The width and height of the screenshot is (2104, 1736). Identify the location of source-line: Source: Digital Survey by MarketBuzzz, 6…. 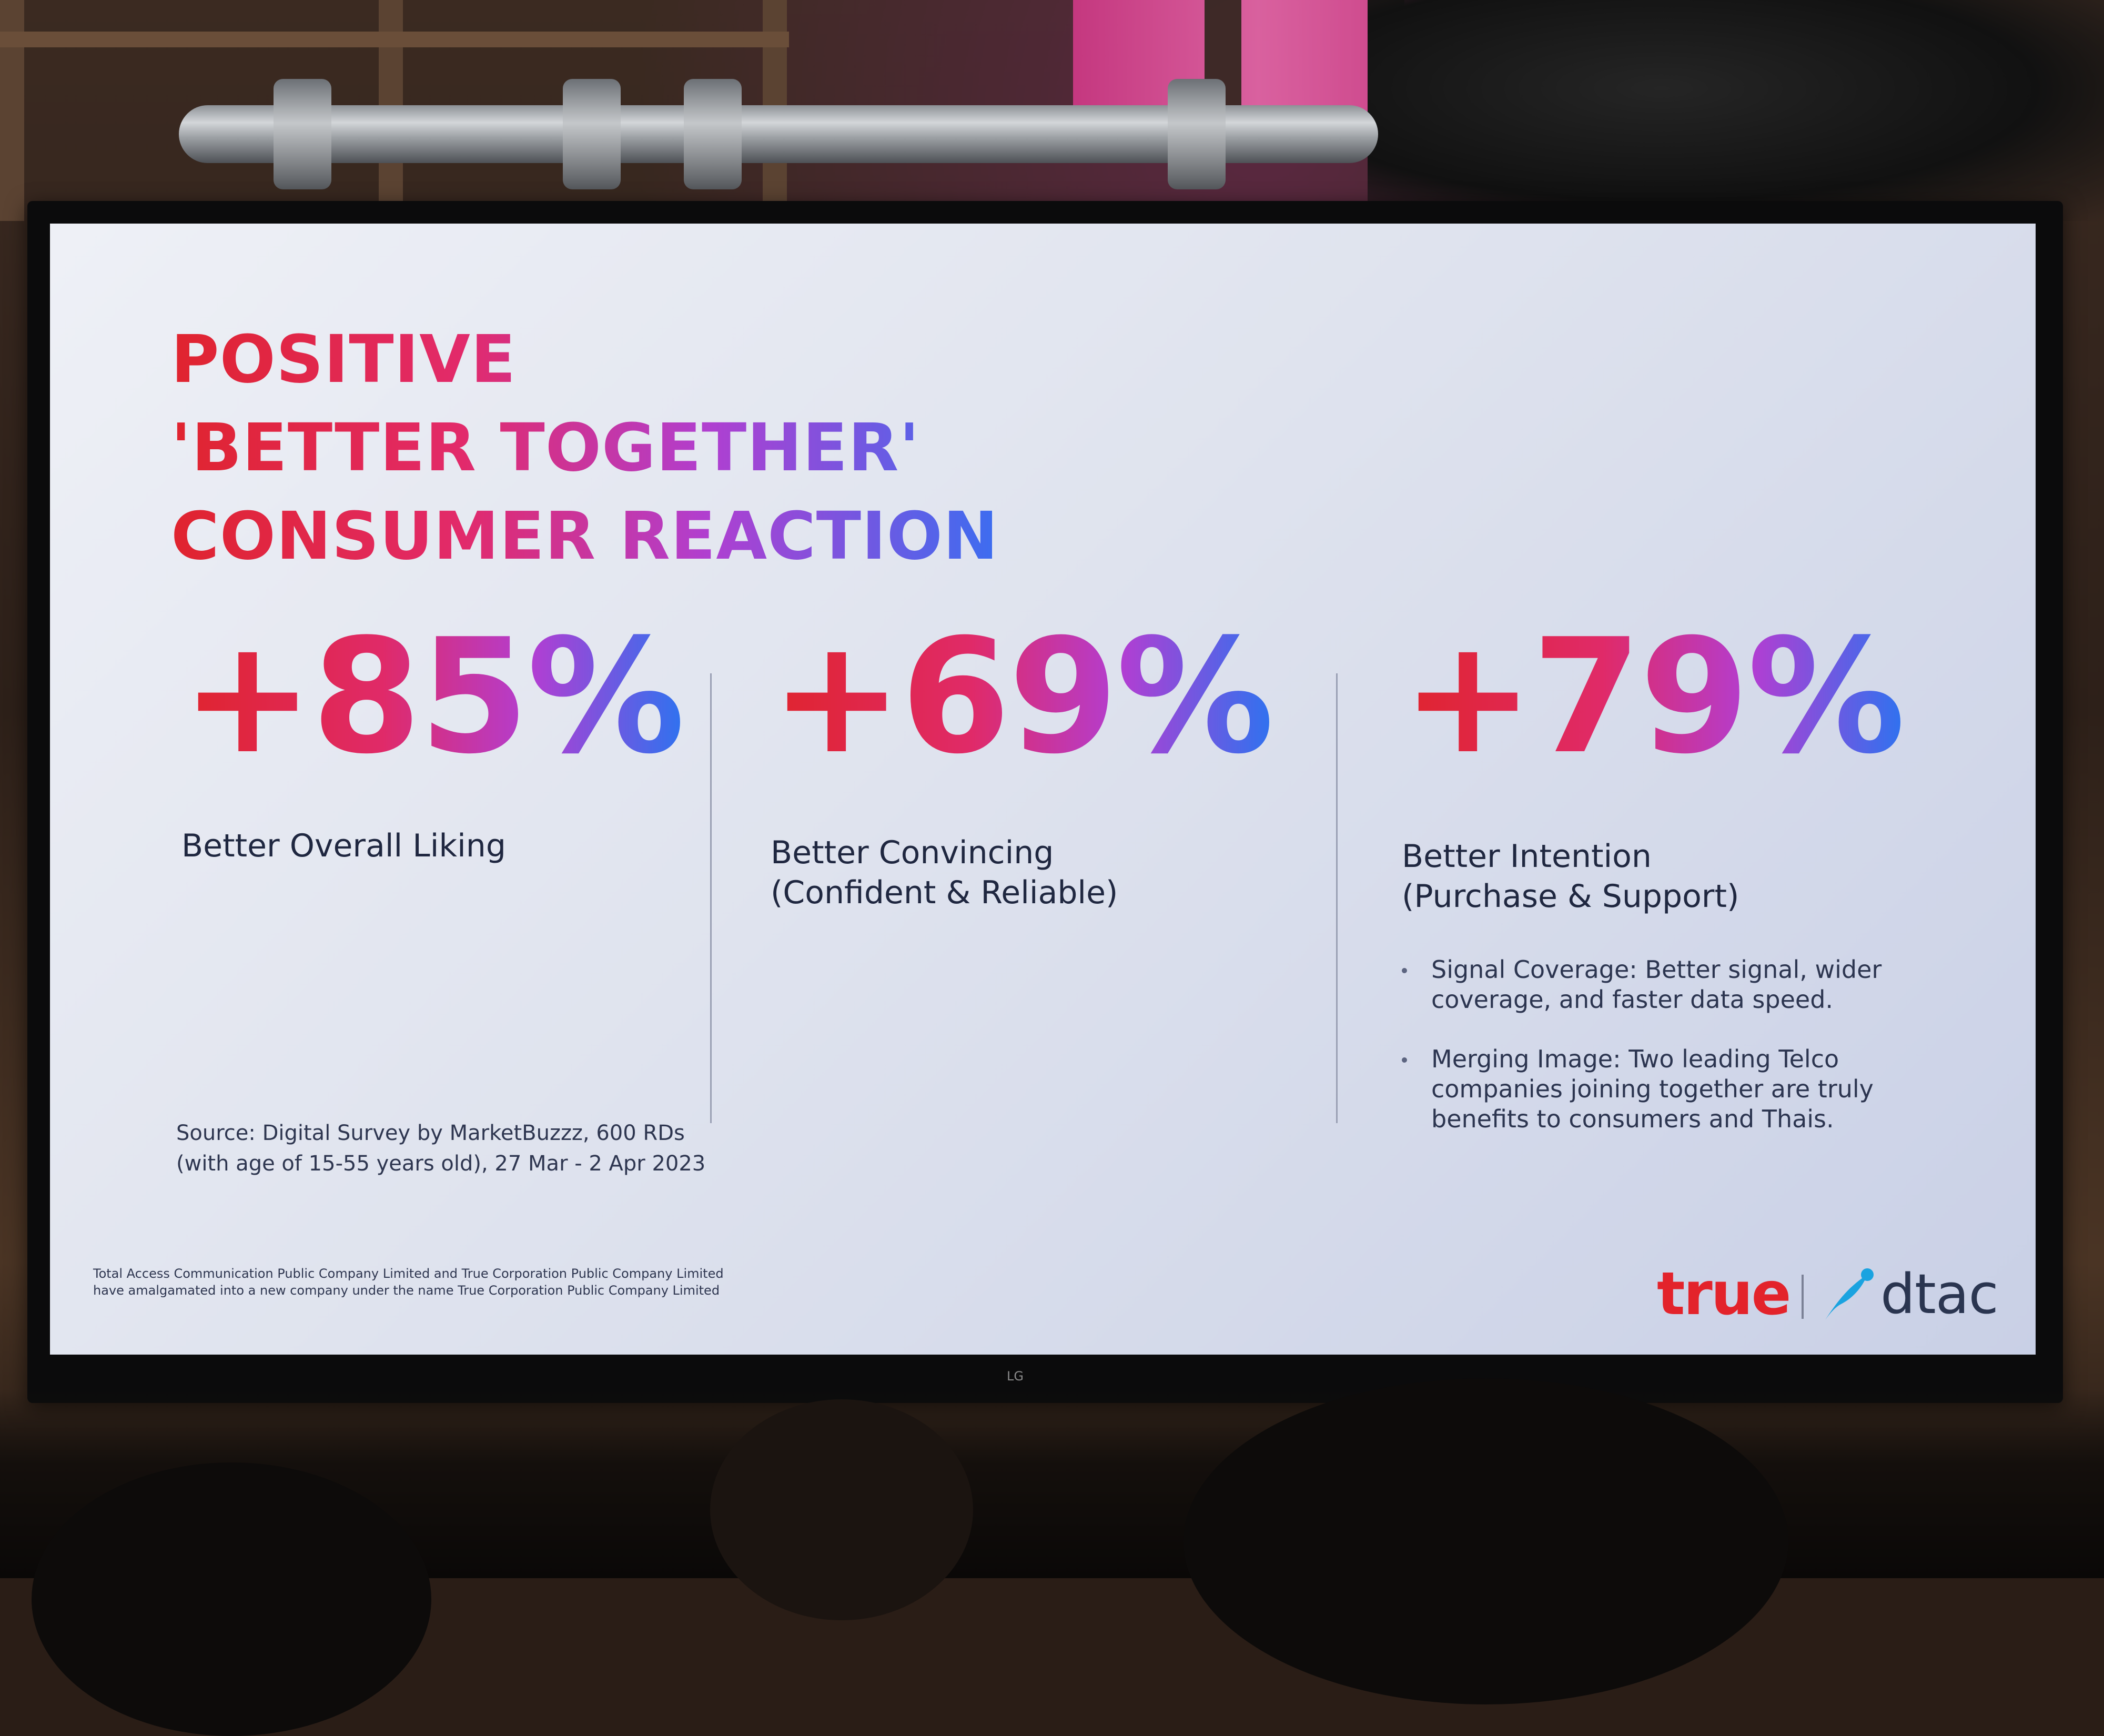
(430, 1133).